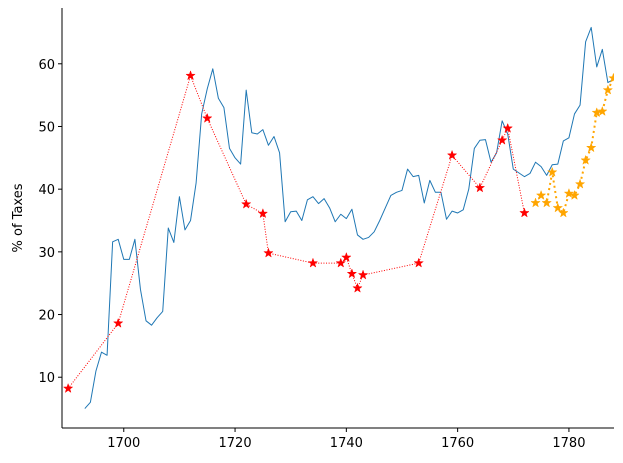 The image size is (623, 463). I want to click on x-tick-label: 1740, so click(346, 443).